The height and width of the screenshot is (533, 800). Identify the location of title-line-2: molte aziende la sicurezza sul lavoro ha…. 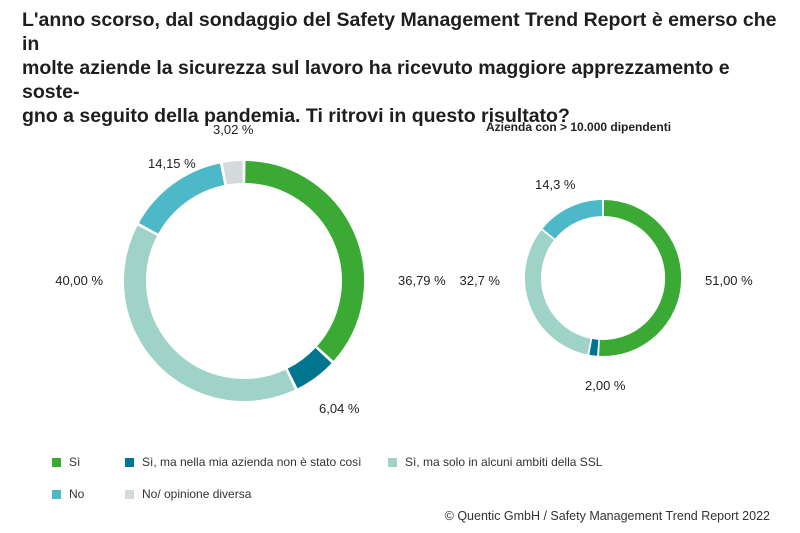
(376, 80).